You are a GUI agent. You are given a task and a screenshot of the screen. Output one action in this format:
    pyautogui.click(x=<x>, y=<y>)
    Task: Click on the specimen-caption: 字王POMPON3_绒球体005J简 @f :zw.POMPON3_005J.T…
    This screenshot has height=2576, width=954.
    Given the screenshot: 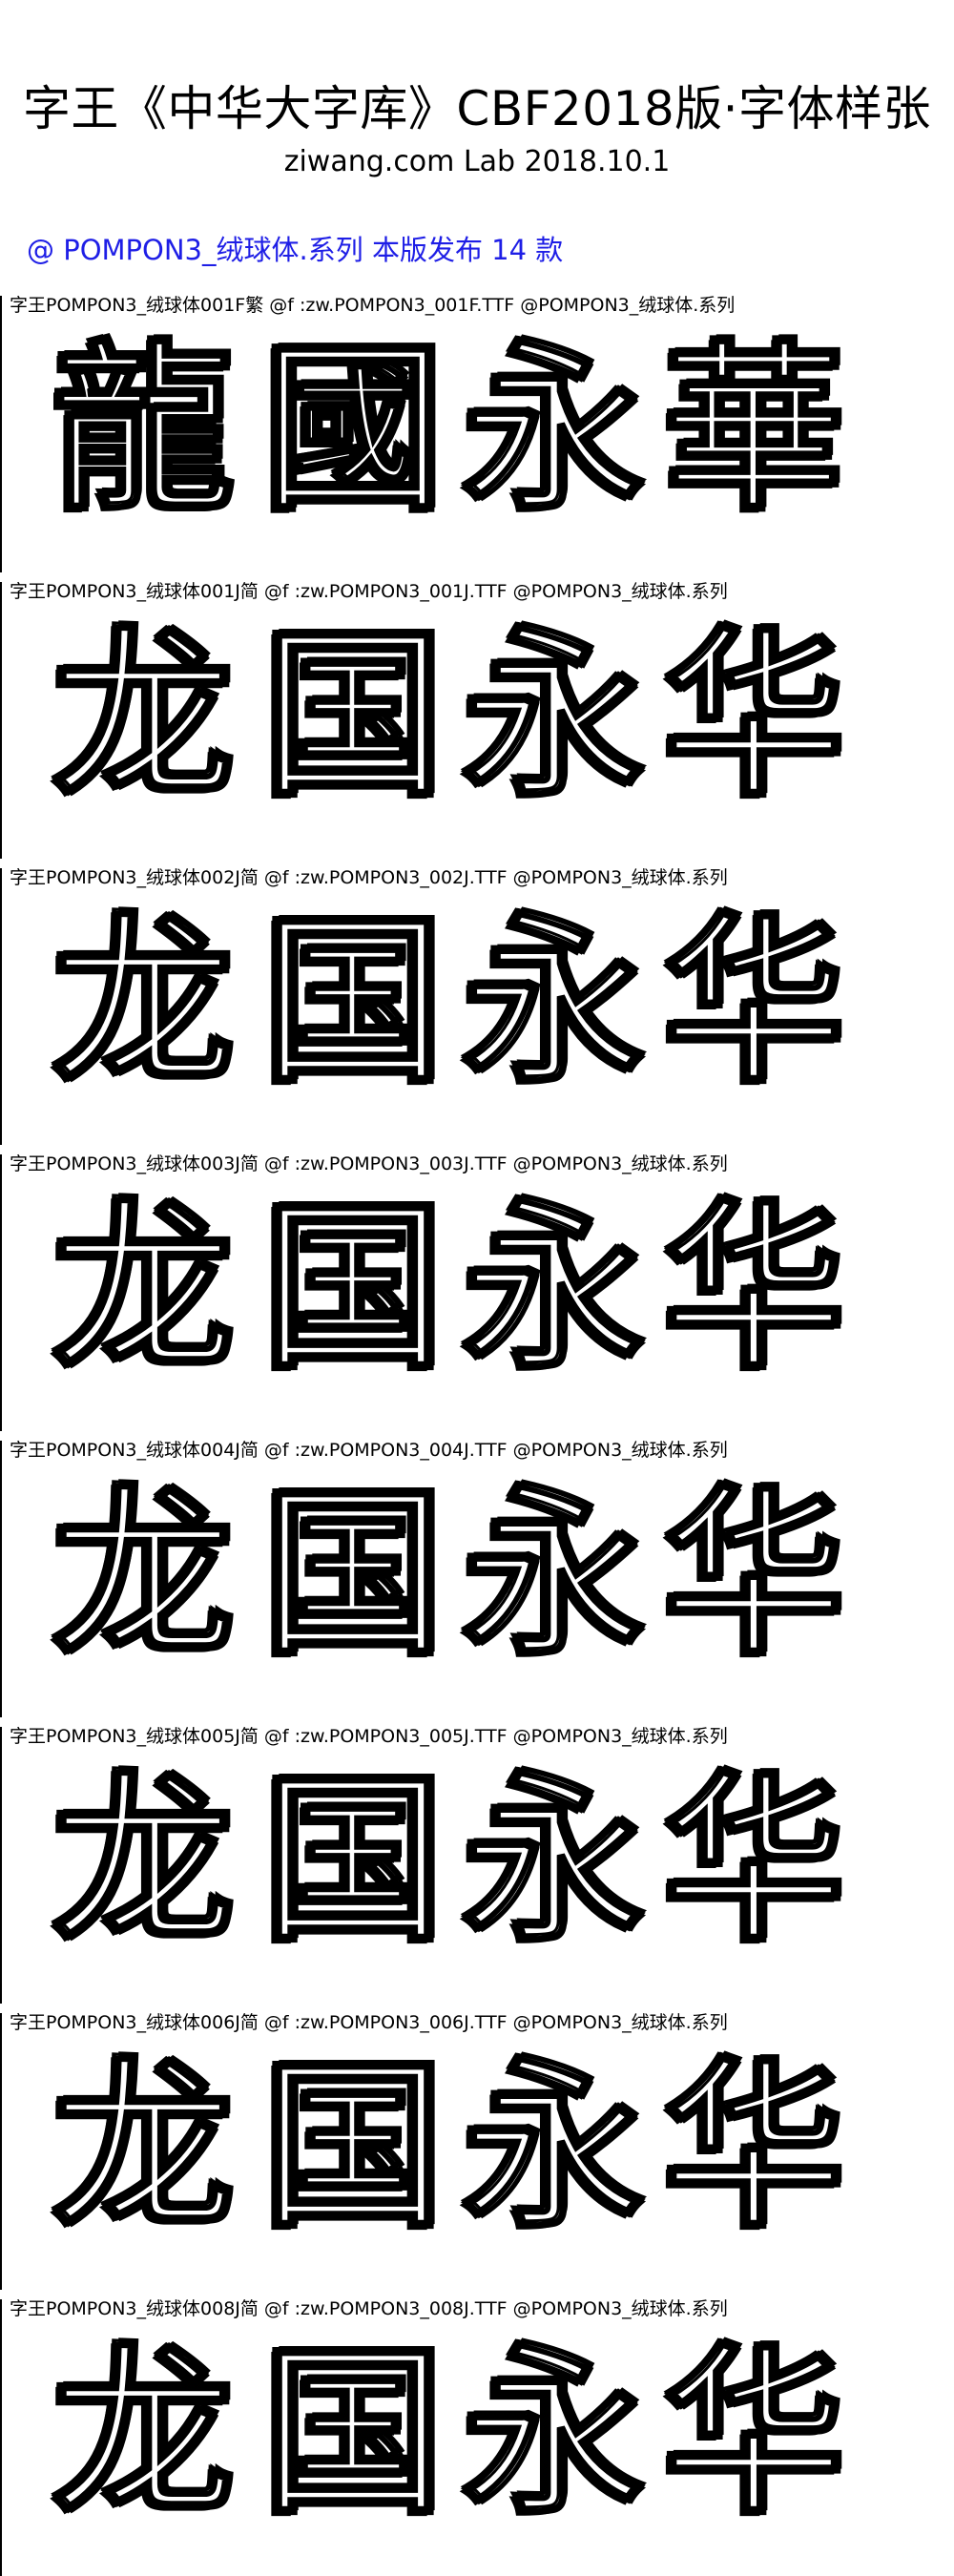 What is the action you would take?
    pyautogui.click(x=369, y=1736)
    